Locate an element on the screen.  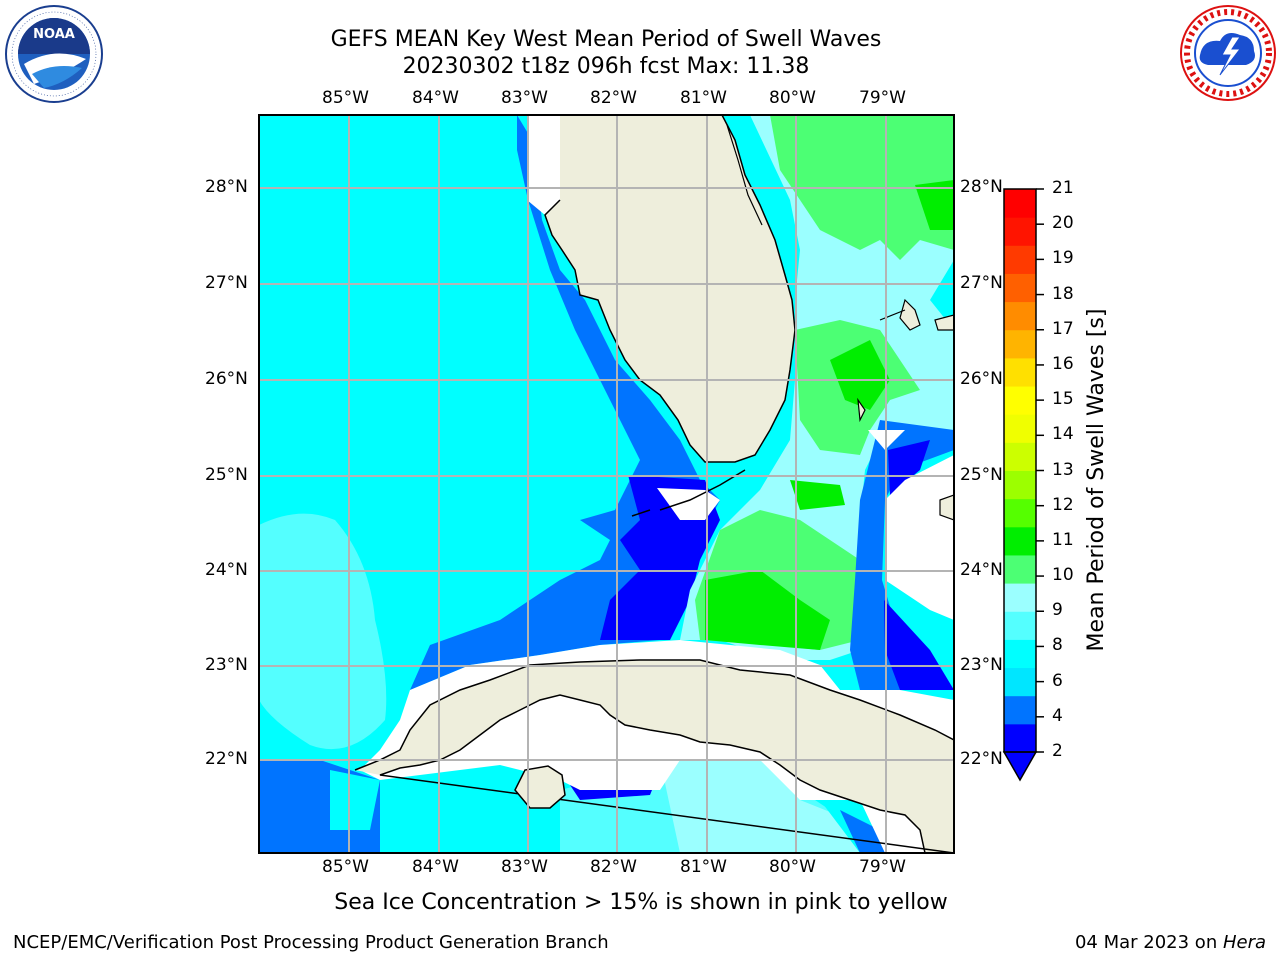
coastline-florida is located at coordinates (670, 289).